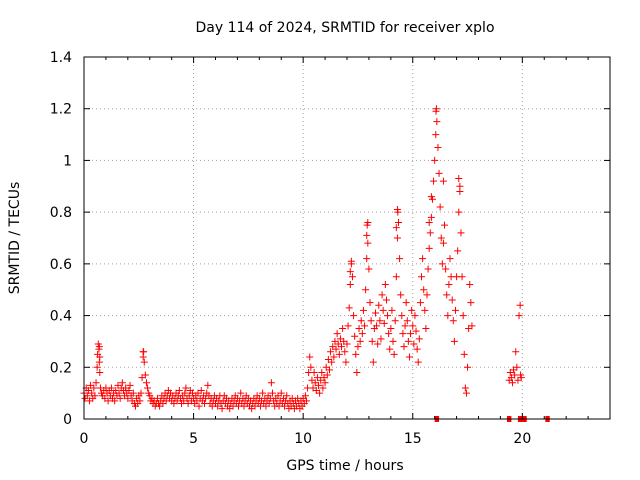  Describe the element at coordinates (67, 420) in the screenshot. I see `y-tick-label: 0` at that location.